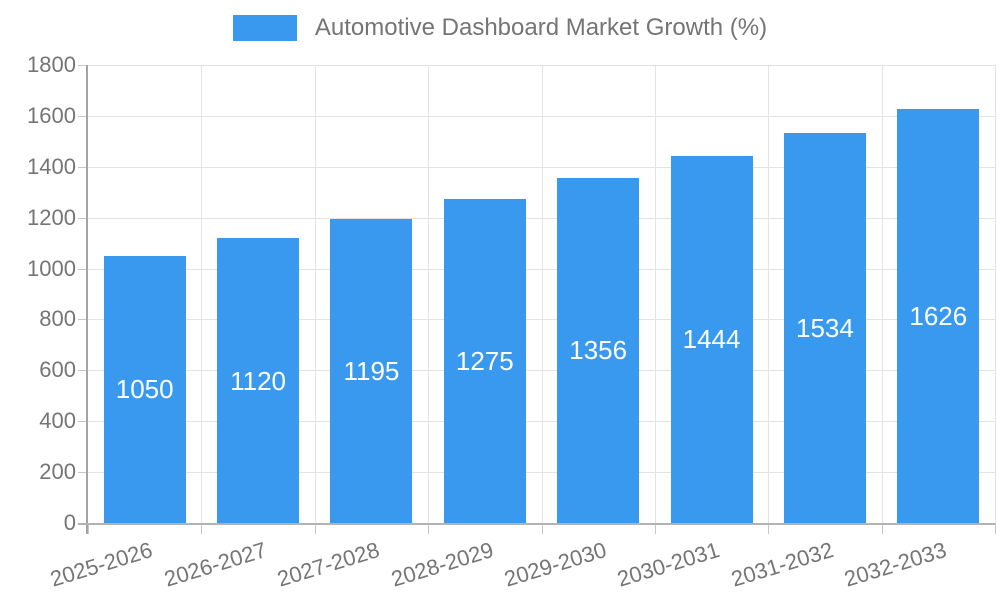  I want to click on x-axis-label: 2029-2030, so click(555, 564).